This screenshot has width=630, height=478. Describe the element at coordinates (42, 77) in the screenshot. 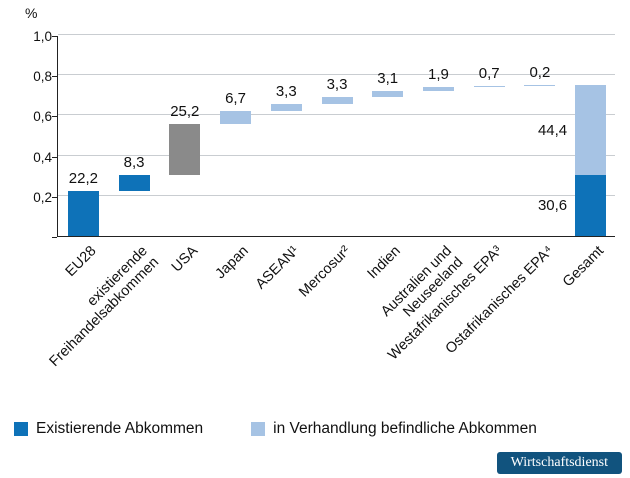

I see `y-tick-label: 0,8` at that location.